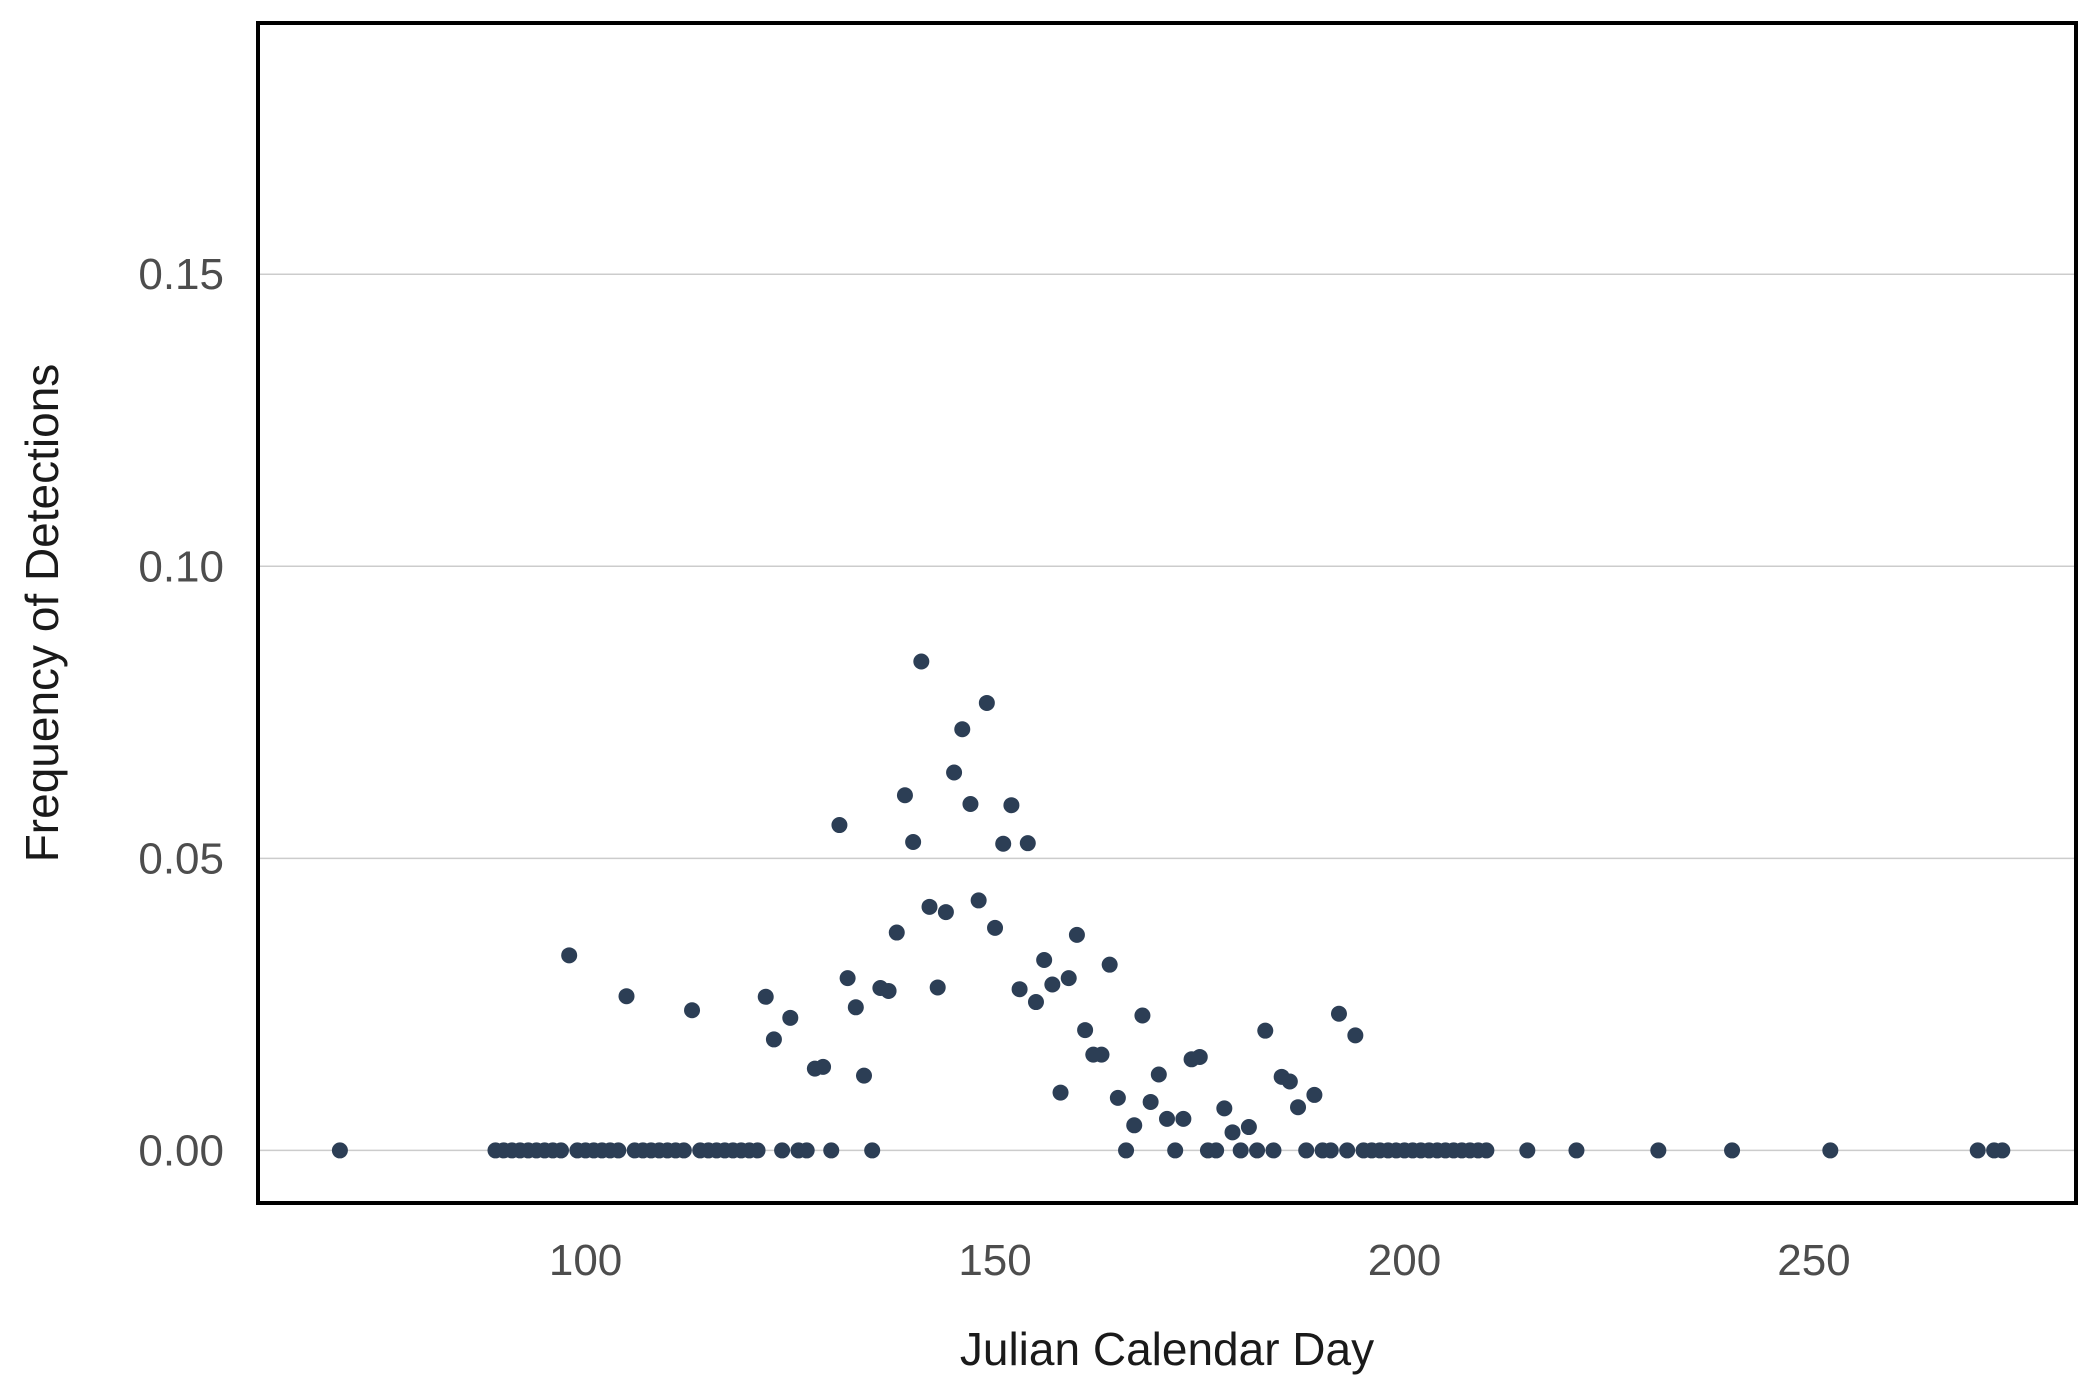 The height and width of the screenshot is (1400, 2100). Describe the element at coordinates (181, 1150) in the screenshot. I see `y-tick-label: 0.00` at that location.